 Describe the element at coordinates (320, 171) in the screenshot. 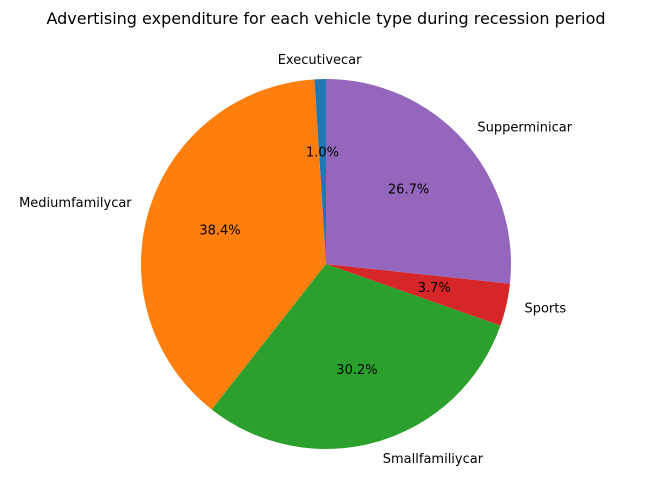

I see `pie-slice-executivecar` at that location.